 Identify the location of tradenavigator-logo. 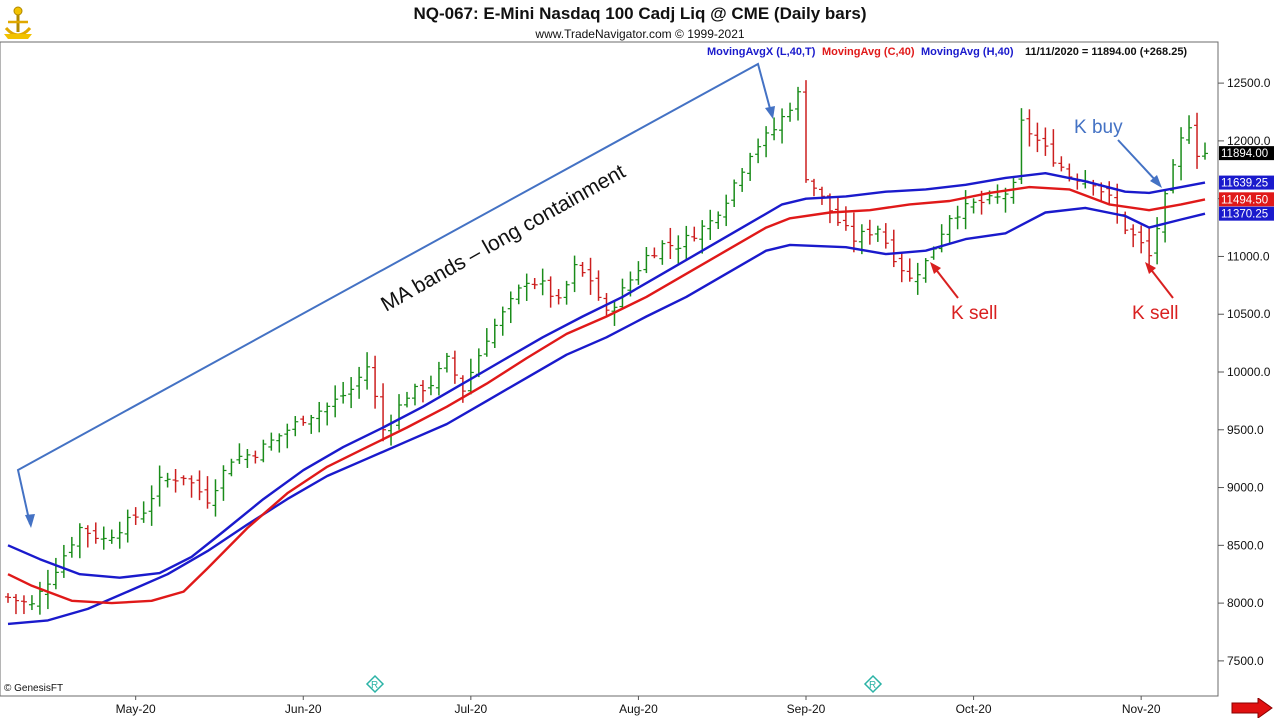
(18, 22).